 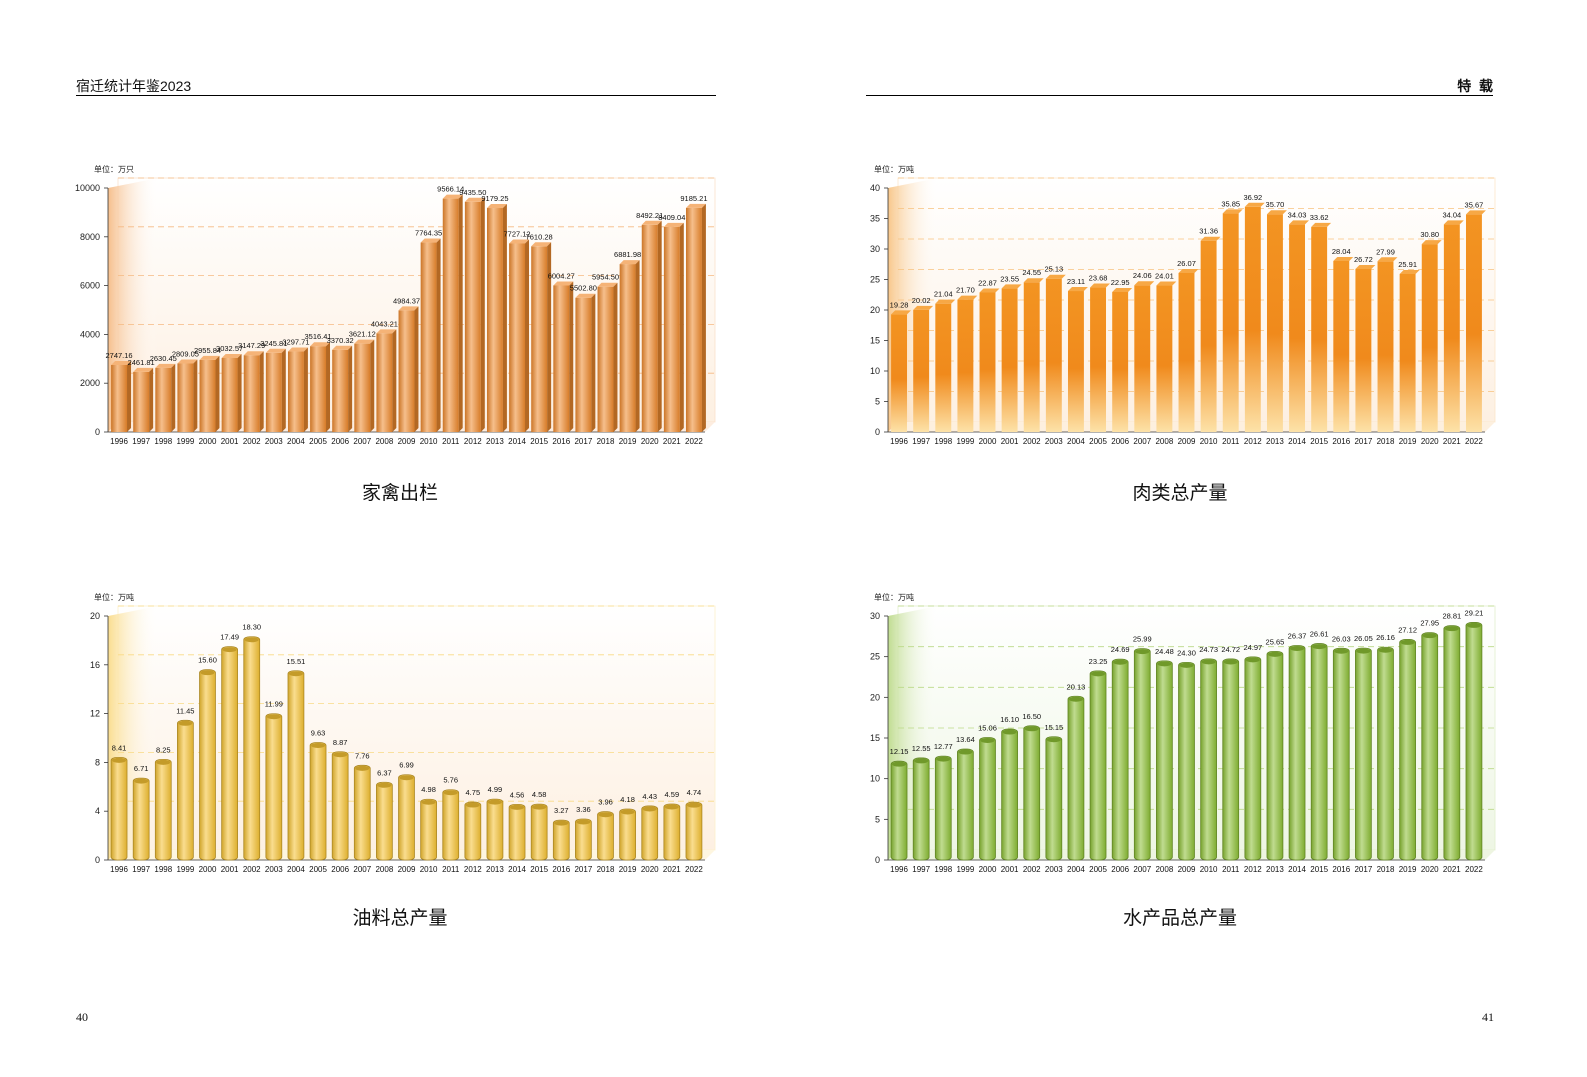 What do you see at coordinates (877, 402) in the screenshot?
I see `y-tick-label: 5` at bounding box center [877, 402].